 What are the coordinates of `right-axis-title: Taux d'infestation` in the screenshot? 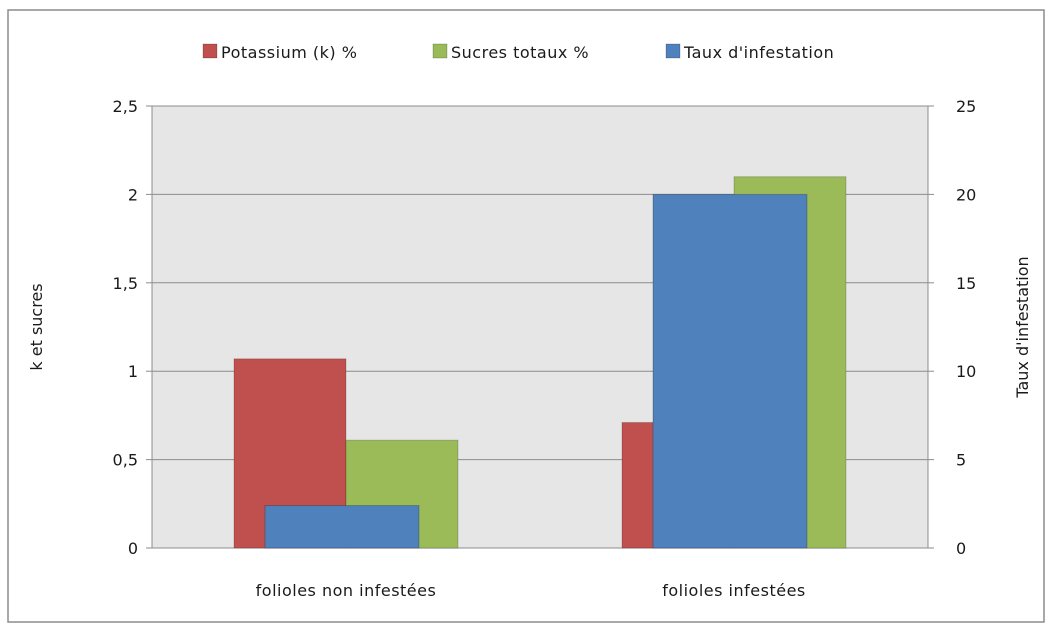 It's located at (1022, 327).